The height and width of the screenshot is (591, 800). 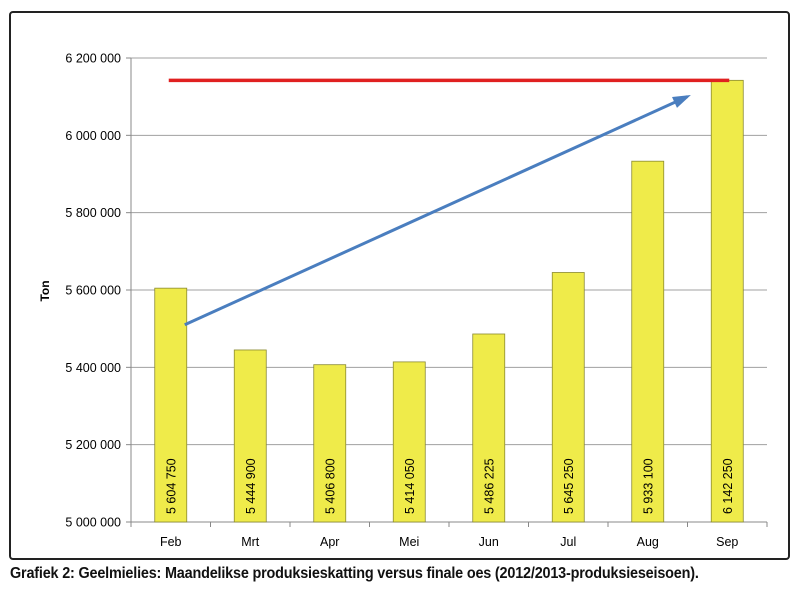 What do you see at coordinates (409, 542) in the screenshot?
I see `x-tick-label: Mei` at bounding box center [409, 542].